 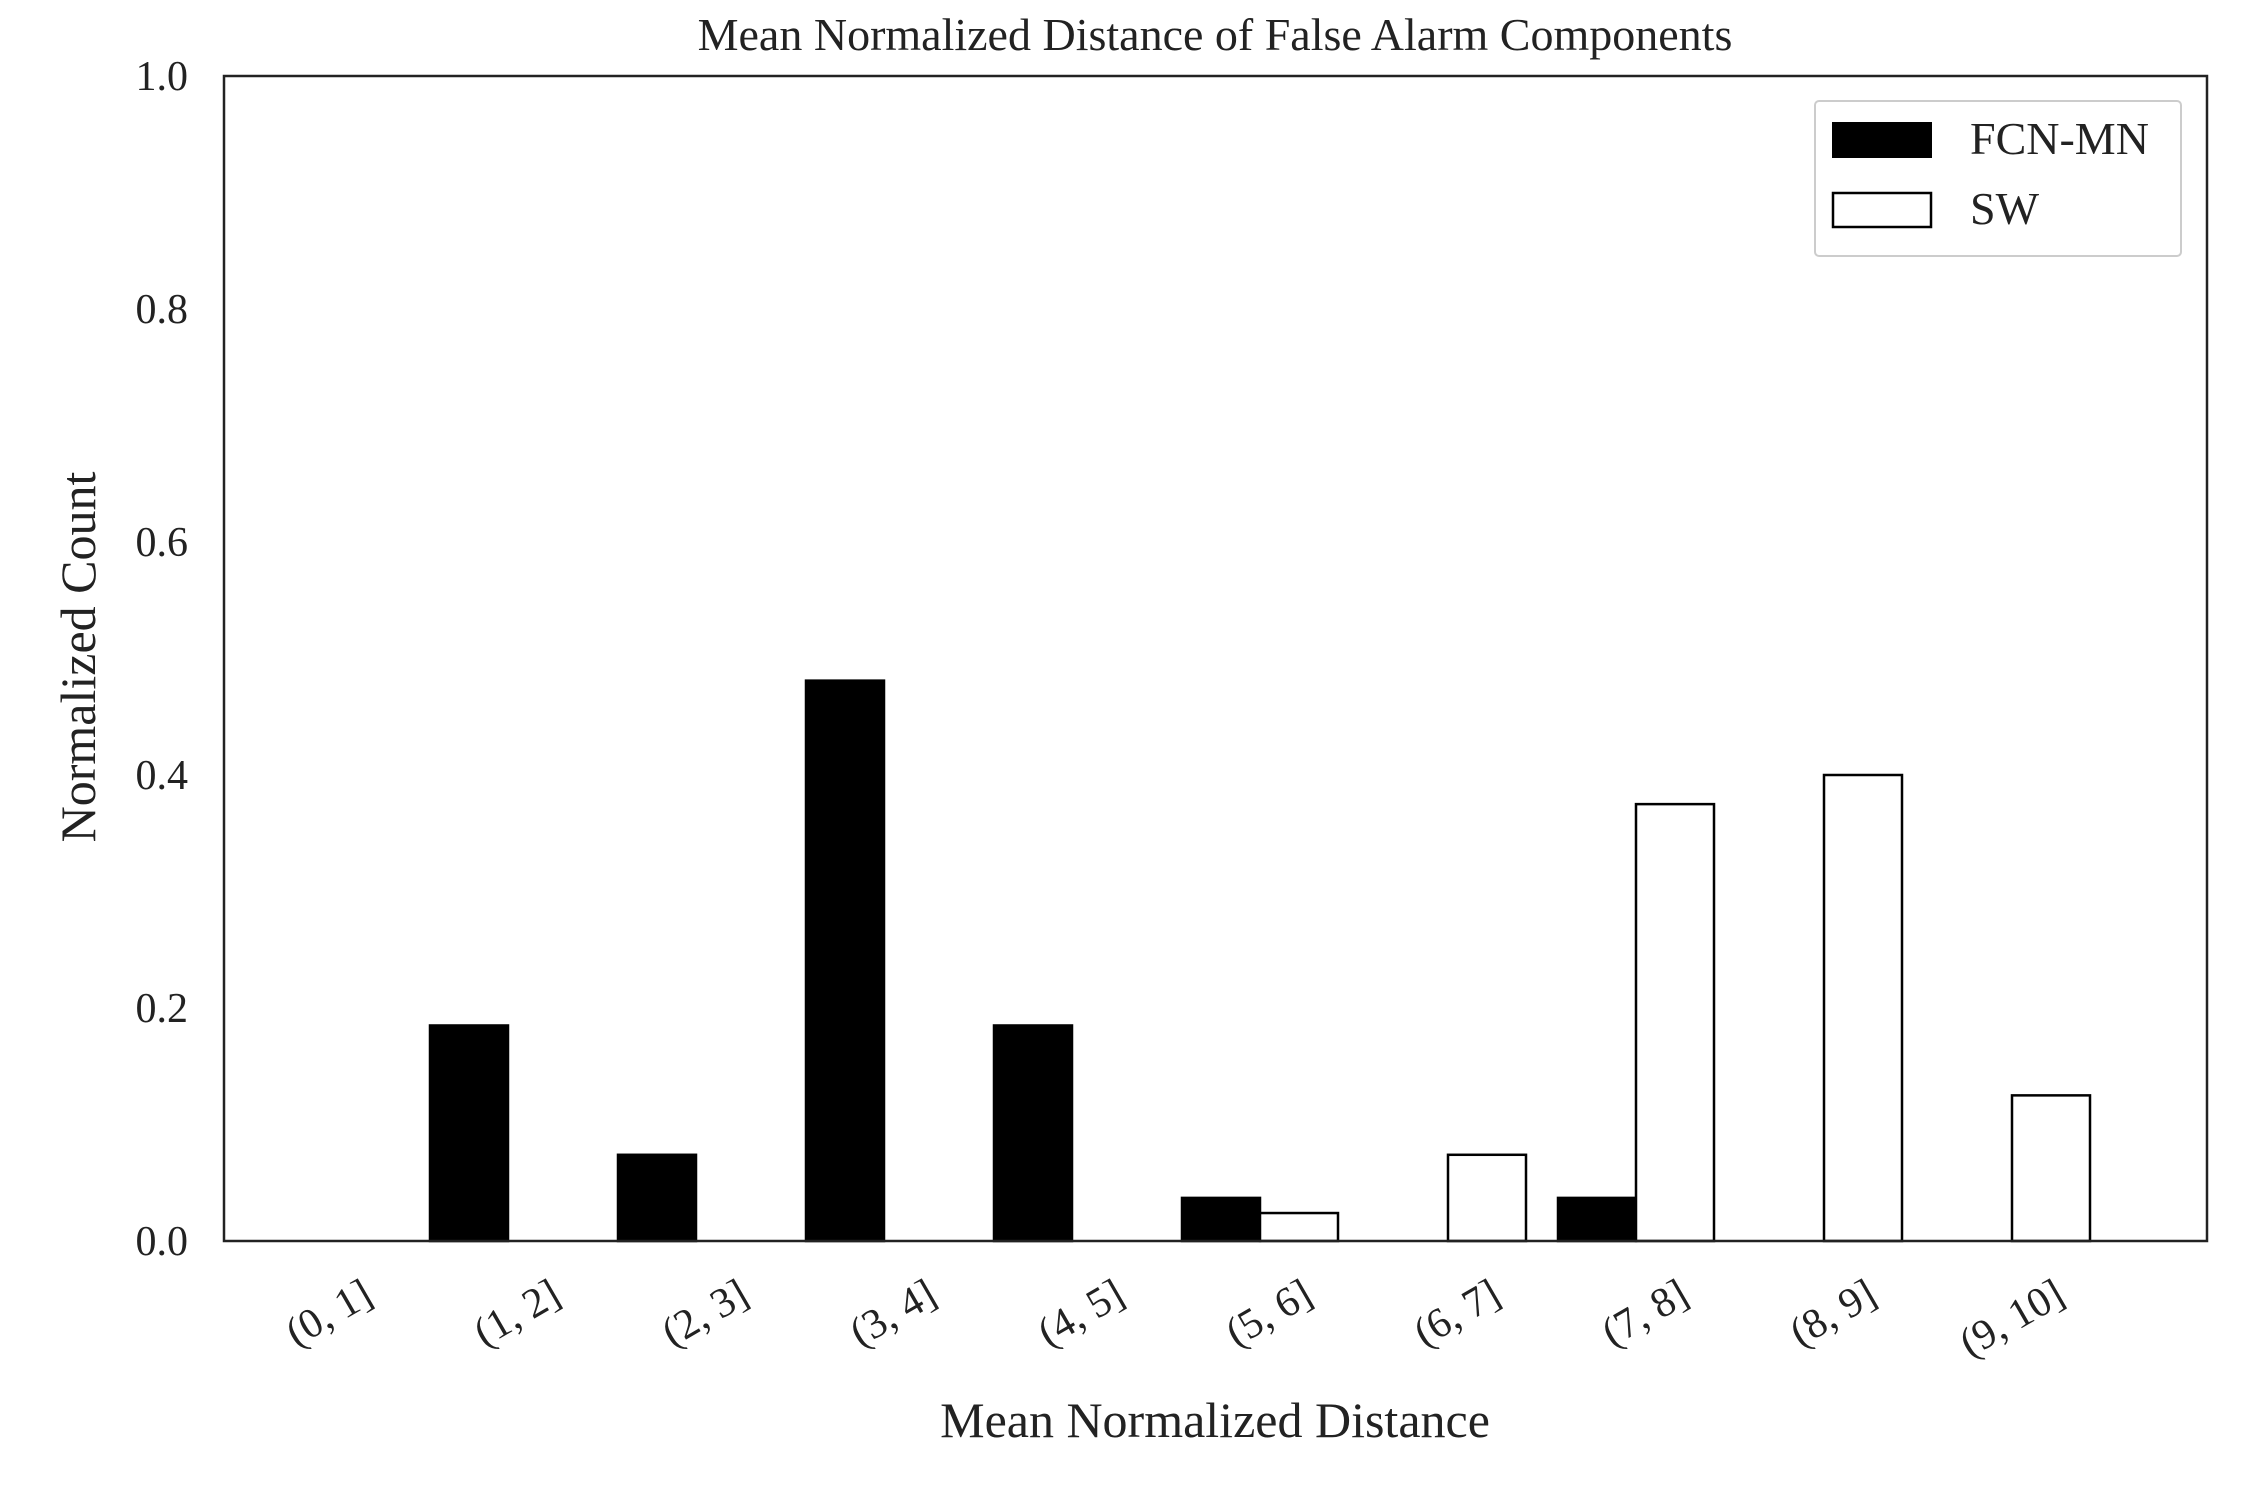 I want to click on y-tick-label: 0.4, so click(x=162, y=776).